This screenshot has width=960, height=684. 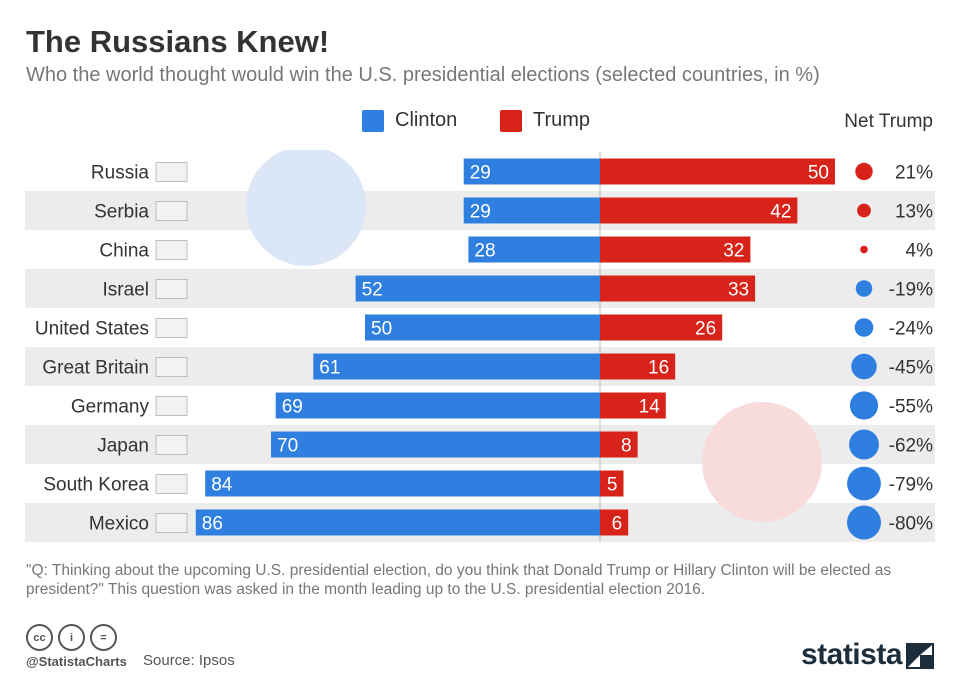 What do you see at coordinates (920, 656) in the screenshot?
I see `statista-logo-icon` at bounding box center [920, 656].